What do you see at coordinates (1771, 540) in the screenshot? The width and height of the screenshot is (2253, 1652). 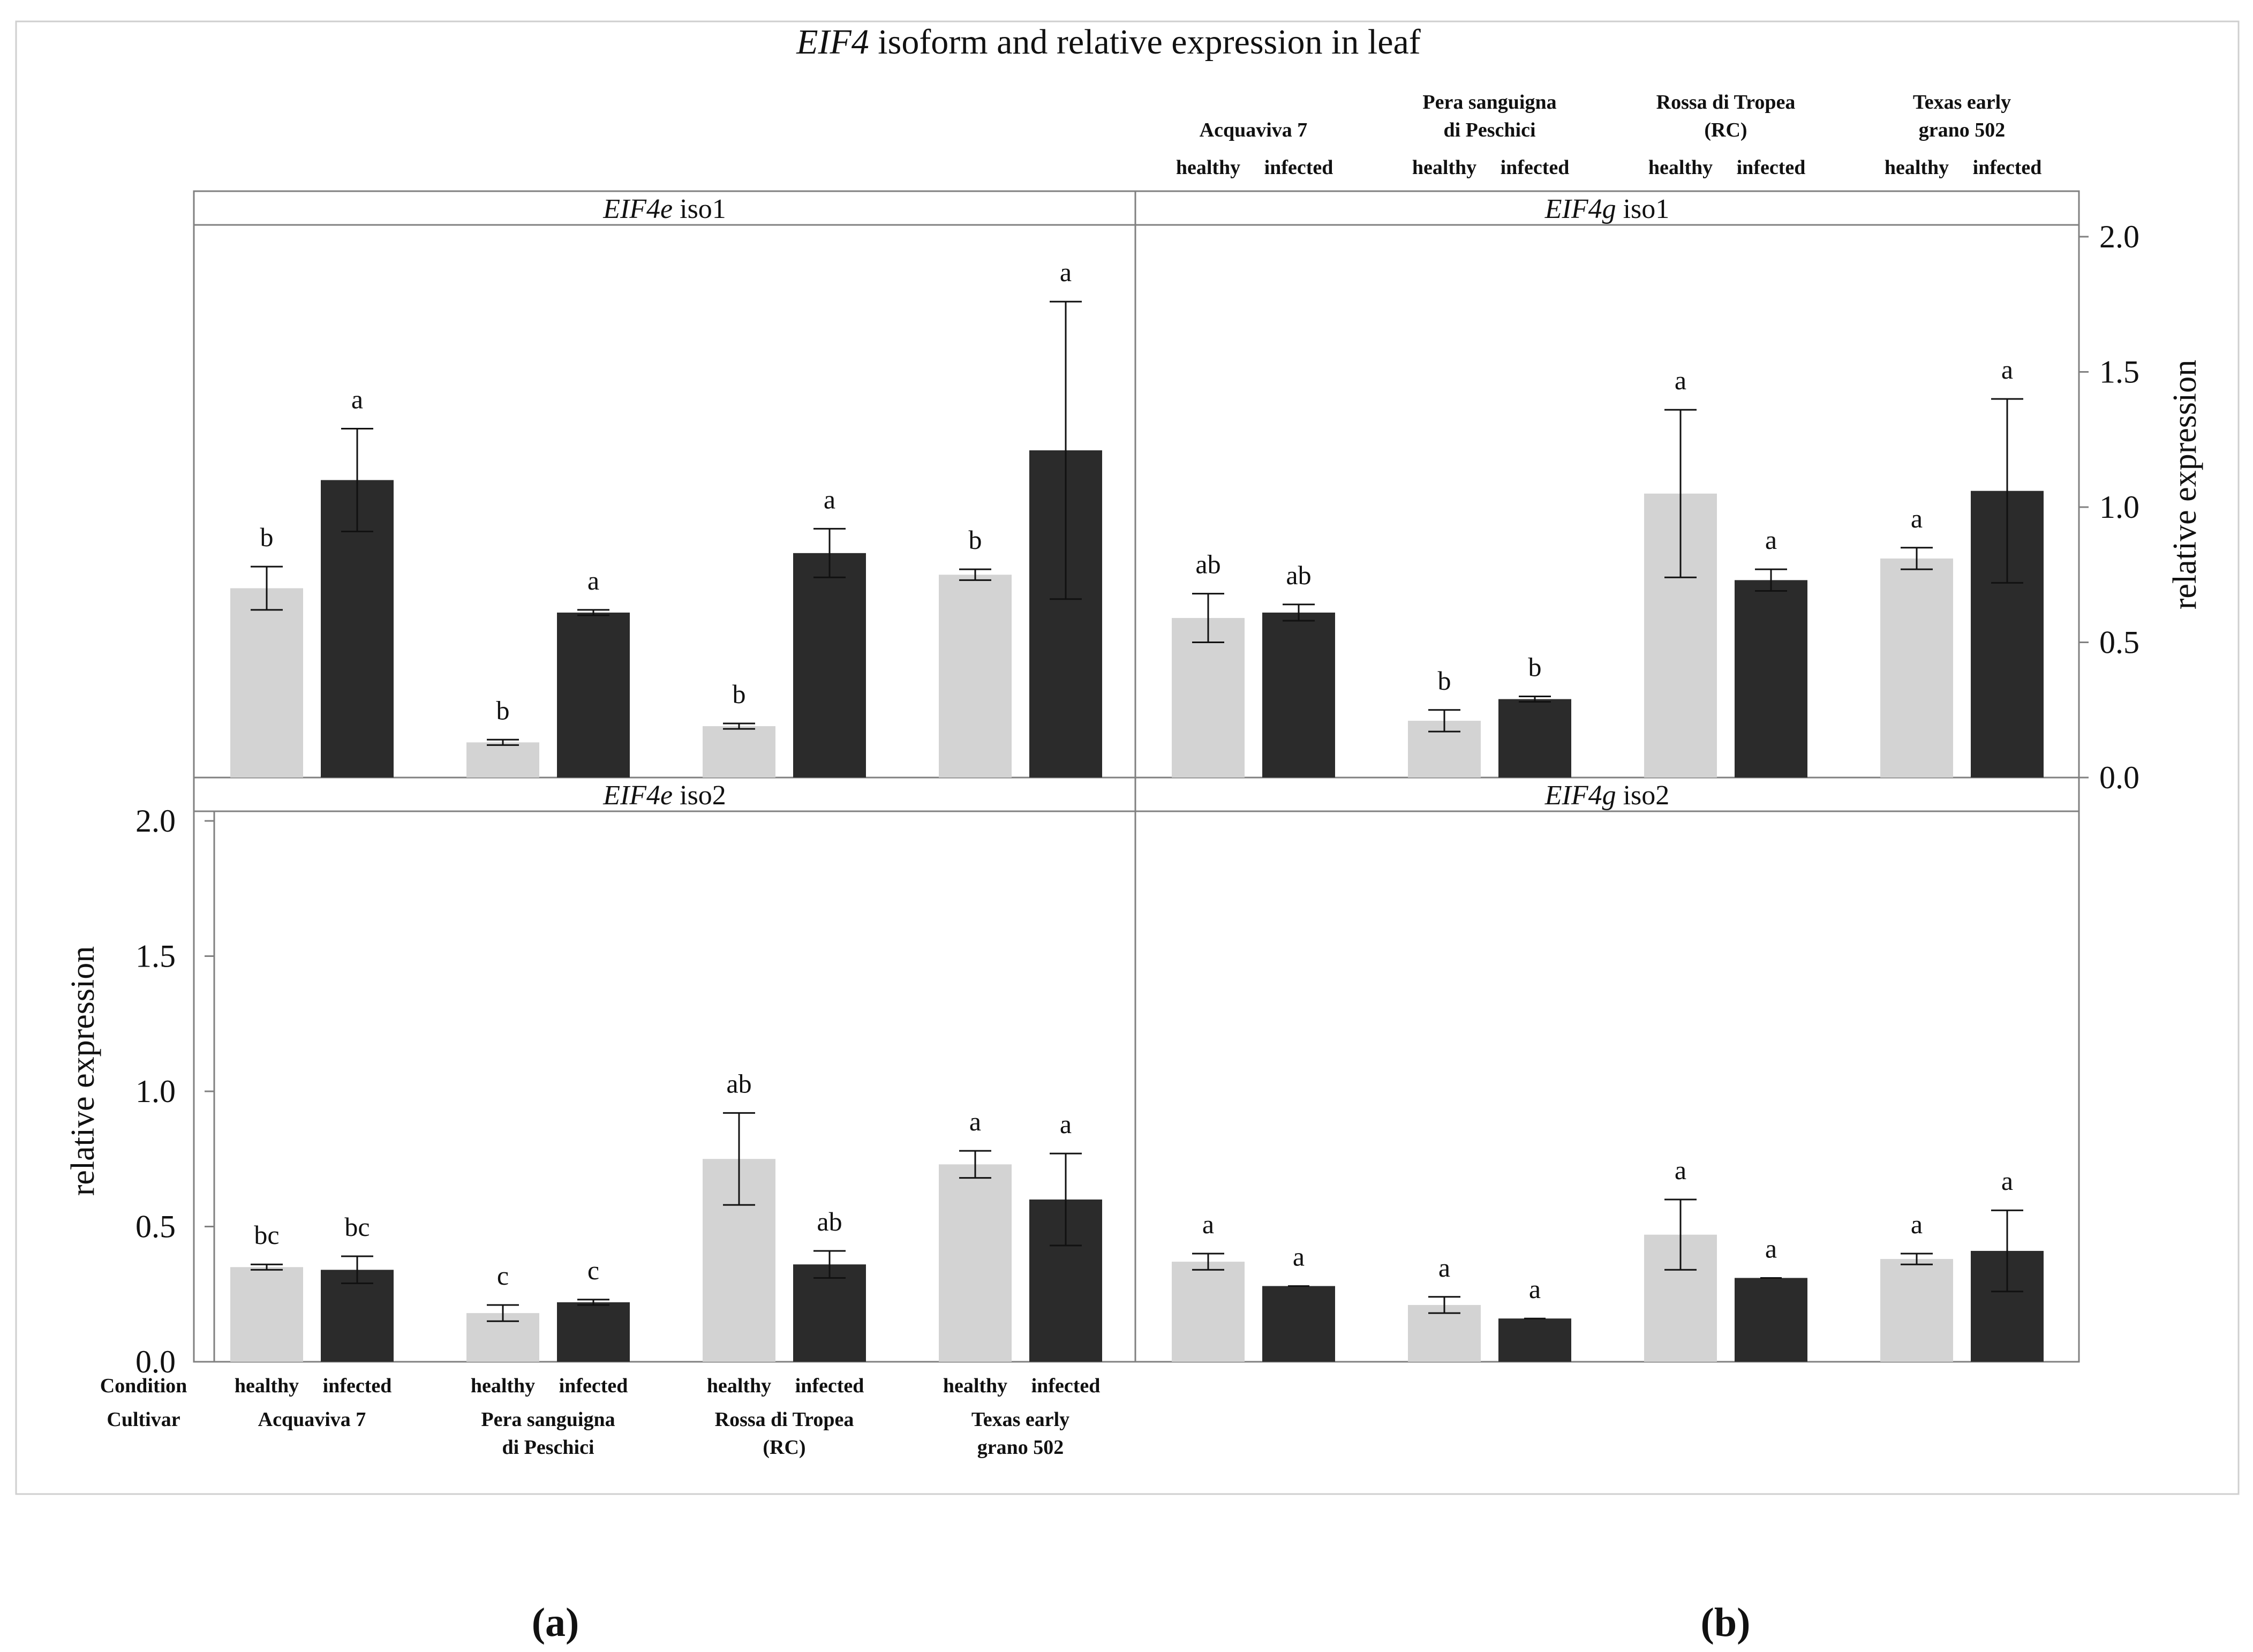 I see `letter-p2-infected-3: a` at bounding box center [1771, 540].